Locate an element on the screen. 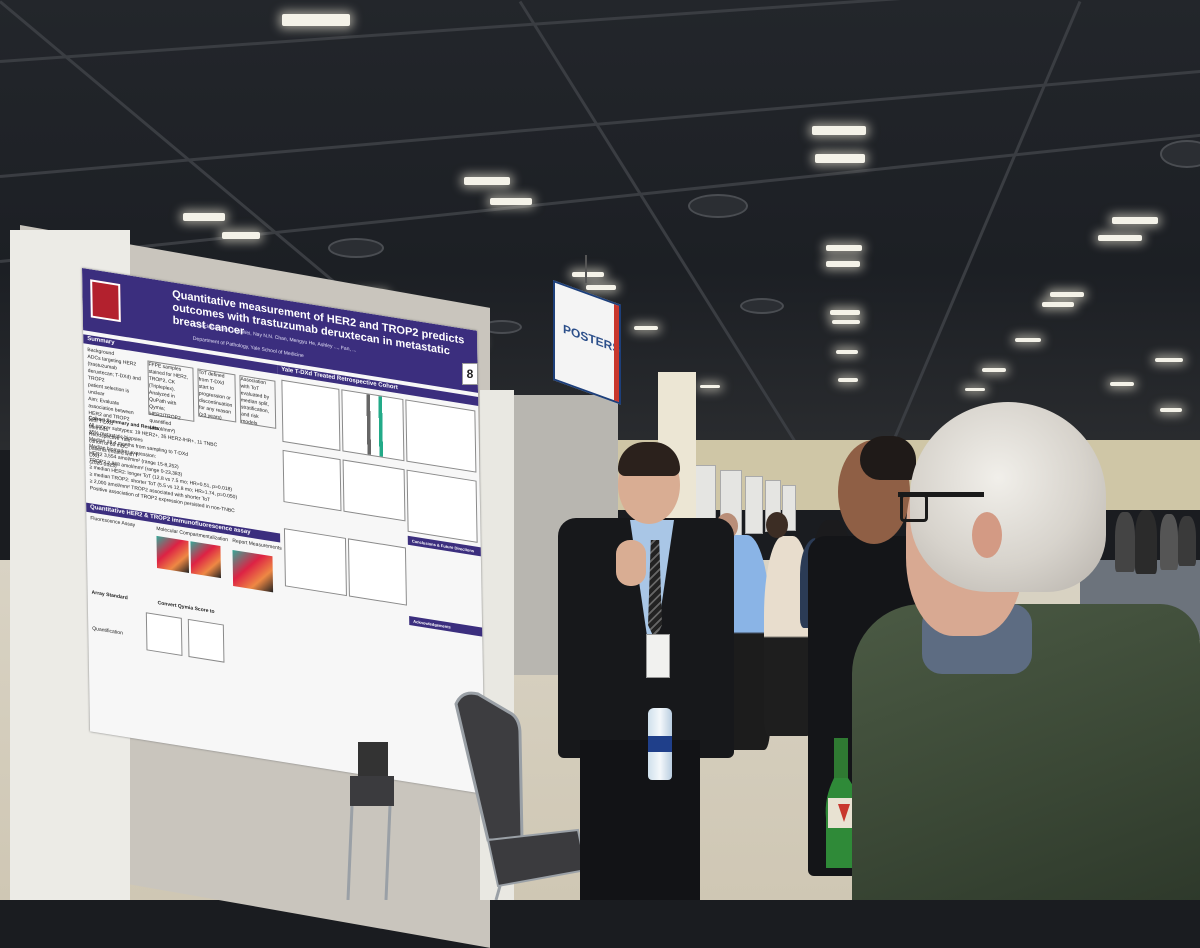 The image size is (1200, 948). data-table is located at coordinates (442, 506).